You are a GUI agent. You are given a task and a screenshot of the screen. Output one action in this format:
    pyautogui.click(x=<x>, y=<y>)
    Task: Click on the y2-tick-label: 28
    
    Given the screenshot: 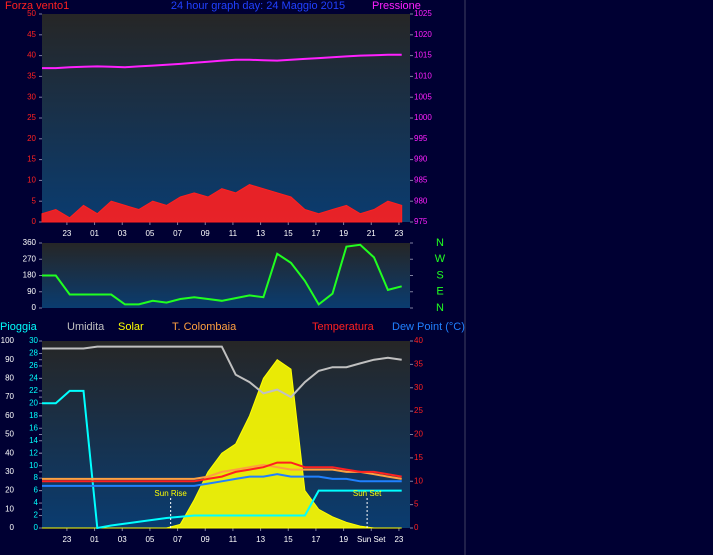 What is the action you would take?
    pyautogui.click(x=33, y=353)
    